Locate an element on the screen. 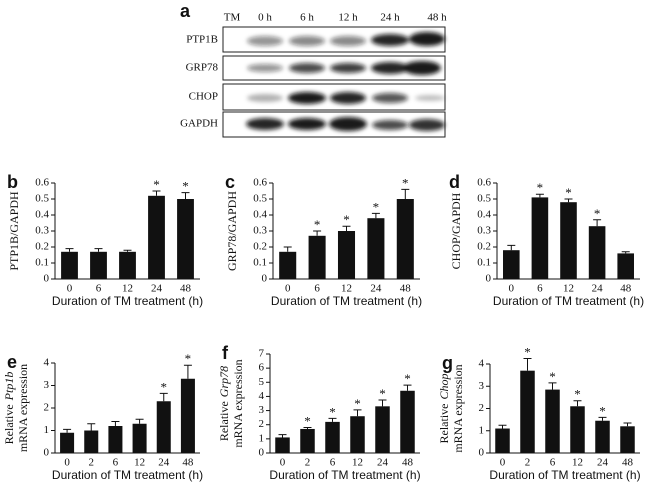 This screenshot has height=499, width=654. blot-bands is located at coordinates (345, 81).